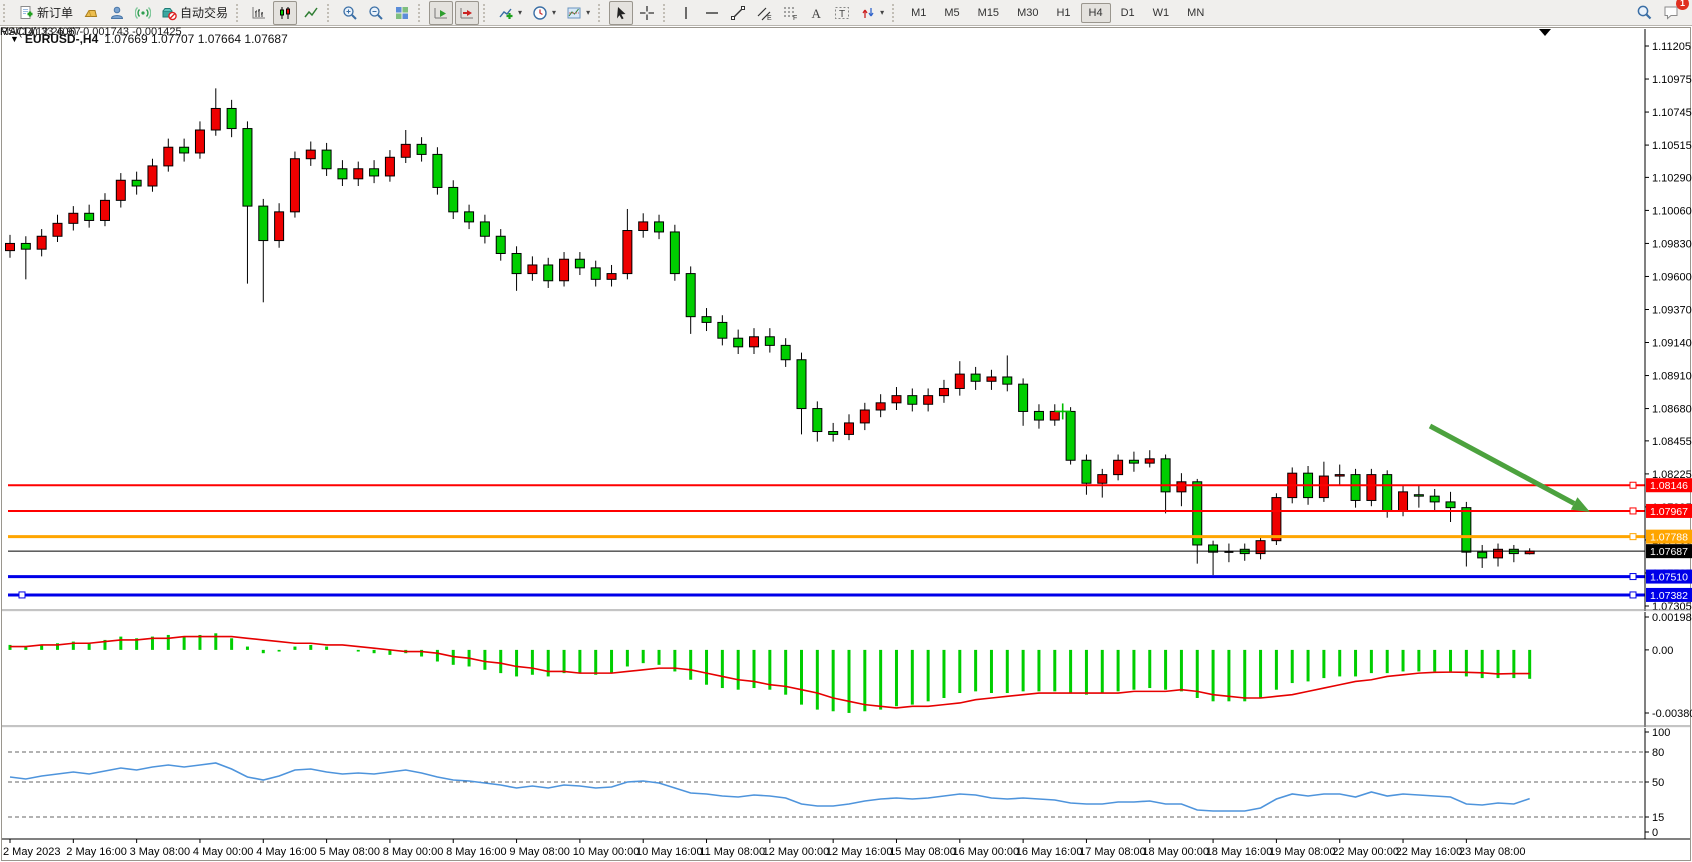 Image resolution: width=1692 pixels, height=862 pixels. I want to click on timeframe-w1-button: W1, so click(1161, 12).